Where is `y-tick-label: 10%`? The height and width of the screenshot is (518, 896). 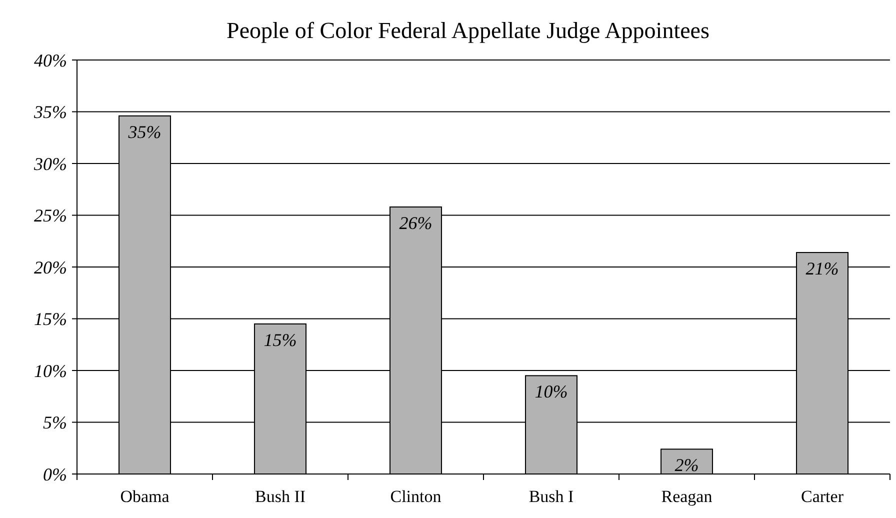 y-tick-label: 10% is located at coordinates (50, 370).